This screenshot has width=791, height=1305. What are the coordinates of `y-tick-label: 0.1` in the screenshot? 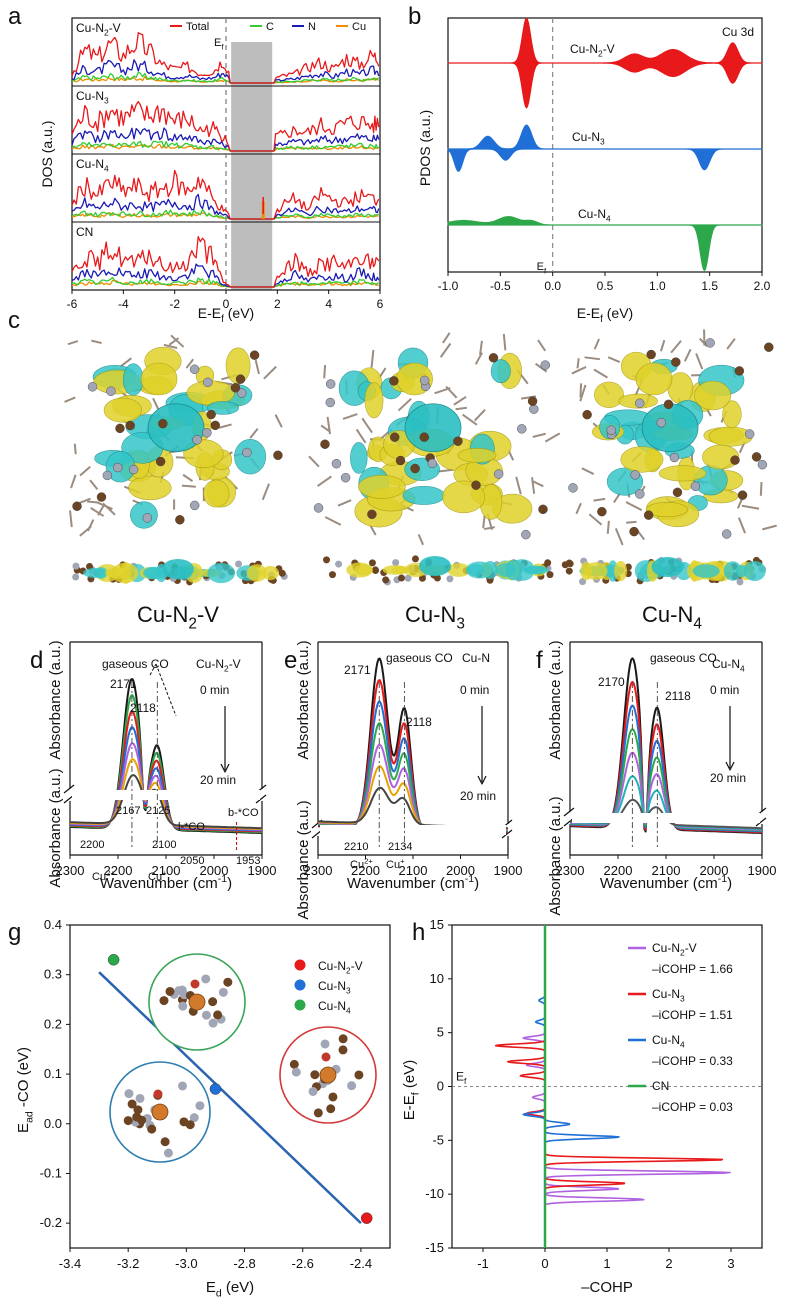 It's located at (53, 1073).